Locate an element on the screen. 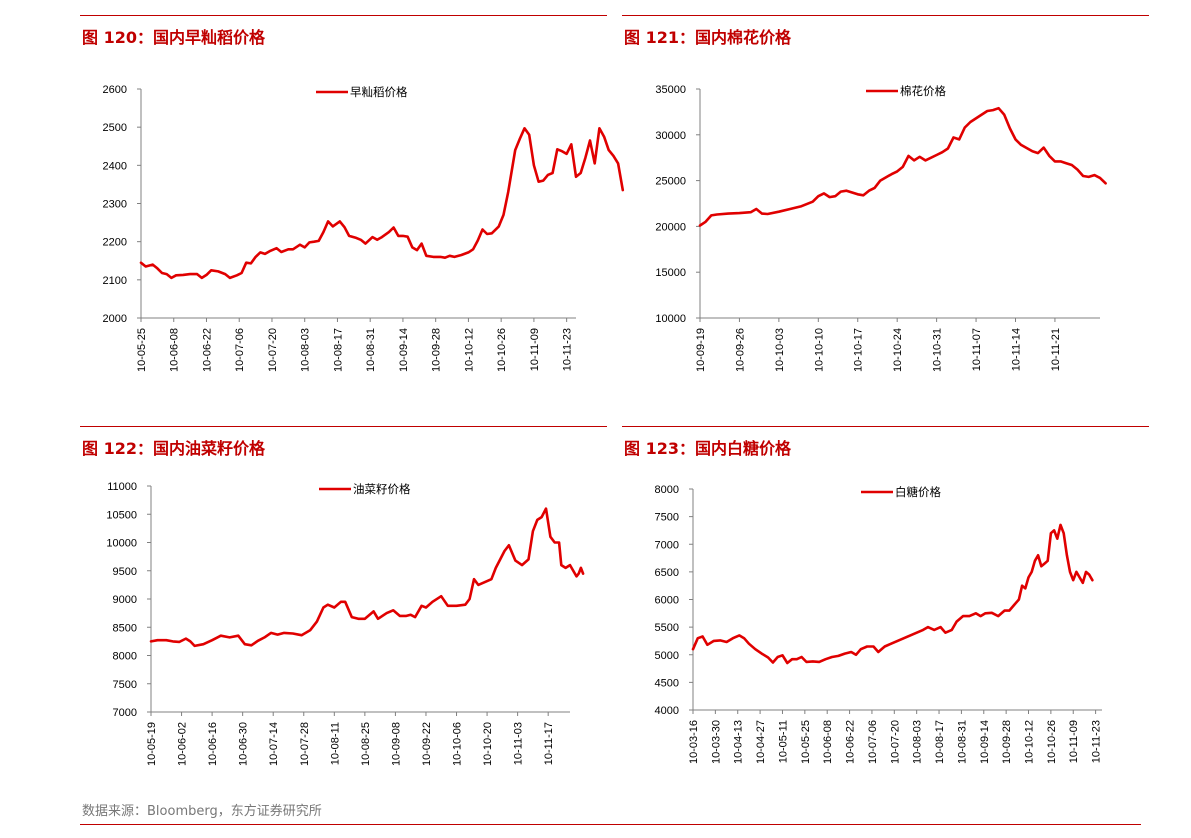  y-tick-label: 30000 is located at coordinates (670, 136).